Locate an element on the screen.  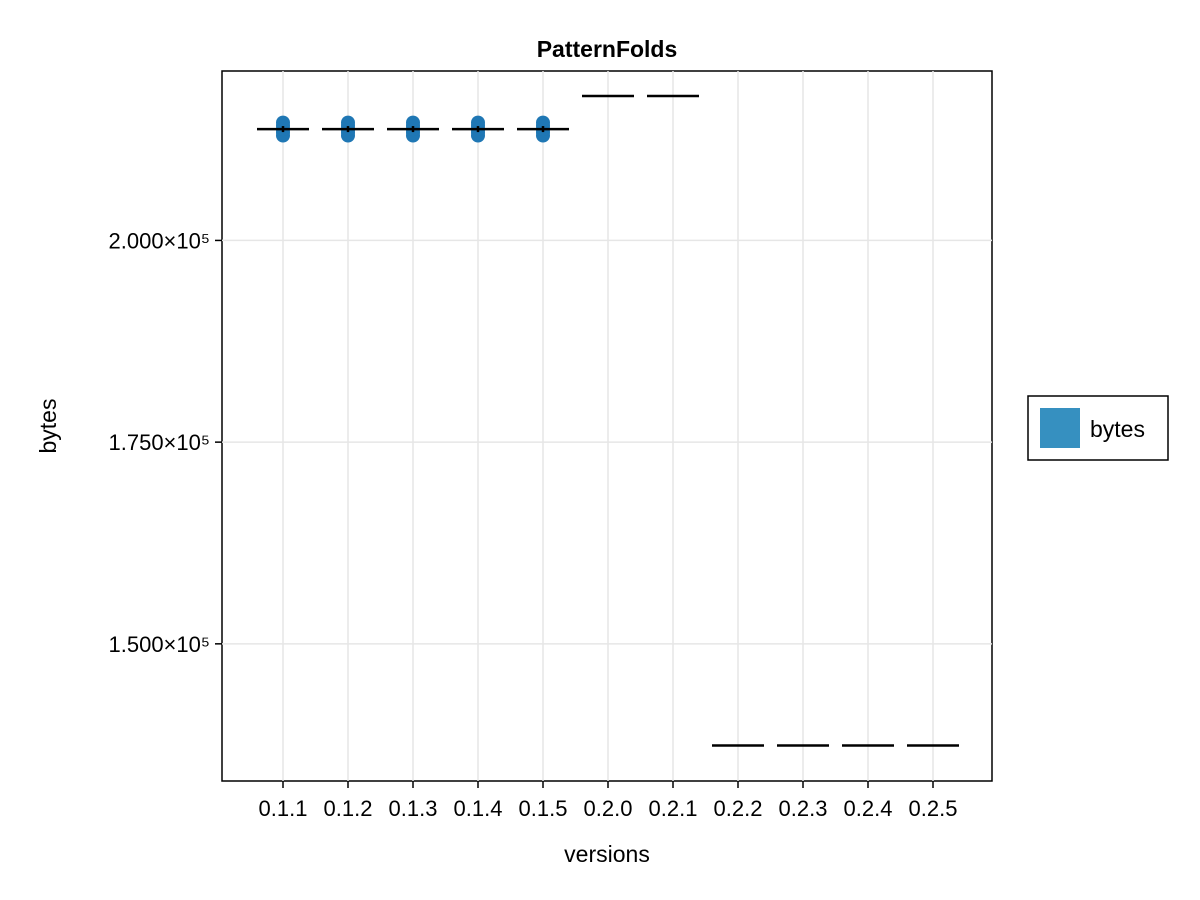
y-axis-title: bytes is located at coordinates (48, 426).